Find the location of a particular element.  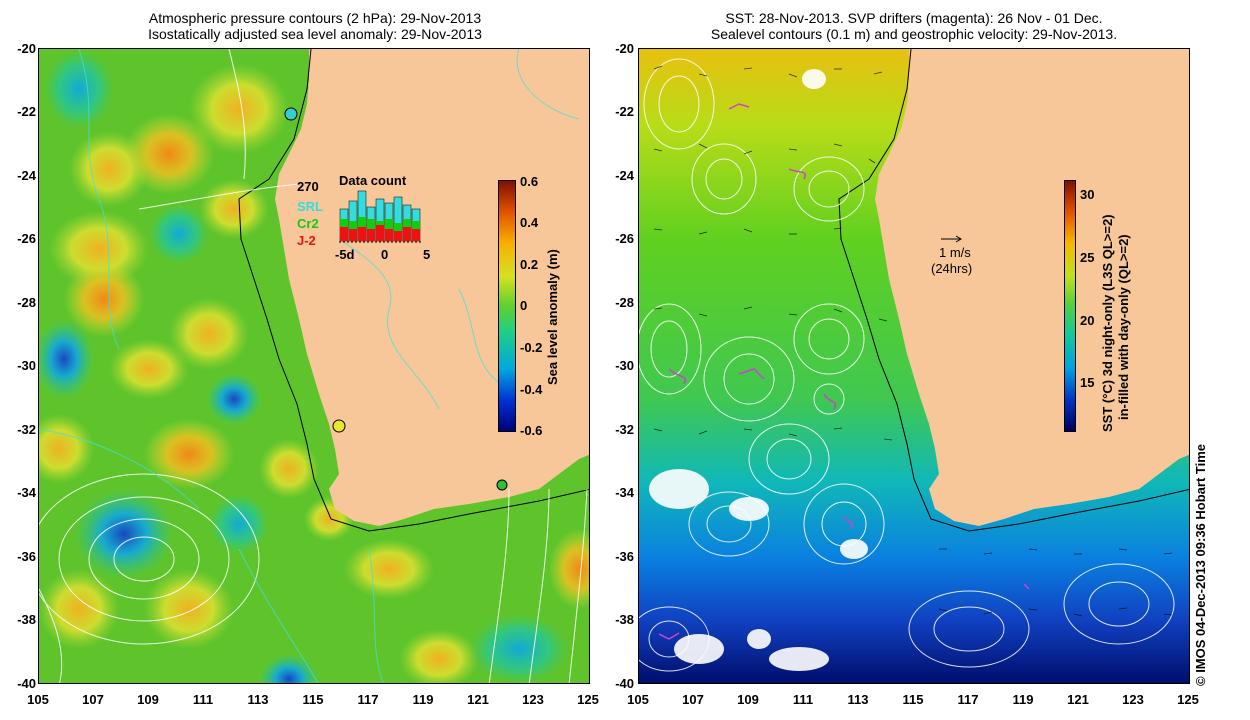

satellite-label-srl: SRL is located at coordinates (310, 206).